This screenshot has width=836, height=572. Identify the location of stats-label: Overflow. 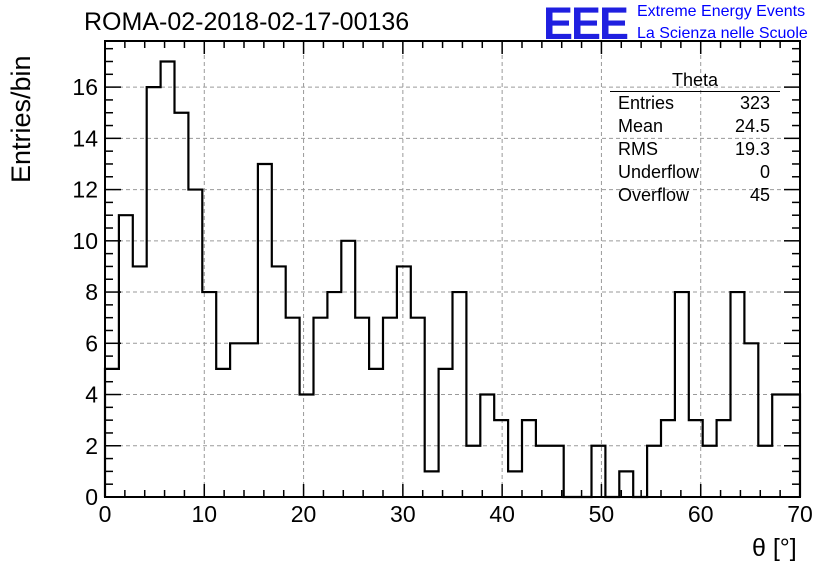
(654, 195).